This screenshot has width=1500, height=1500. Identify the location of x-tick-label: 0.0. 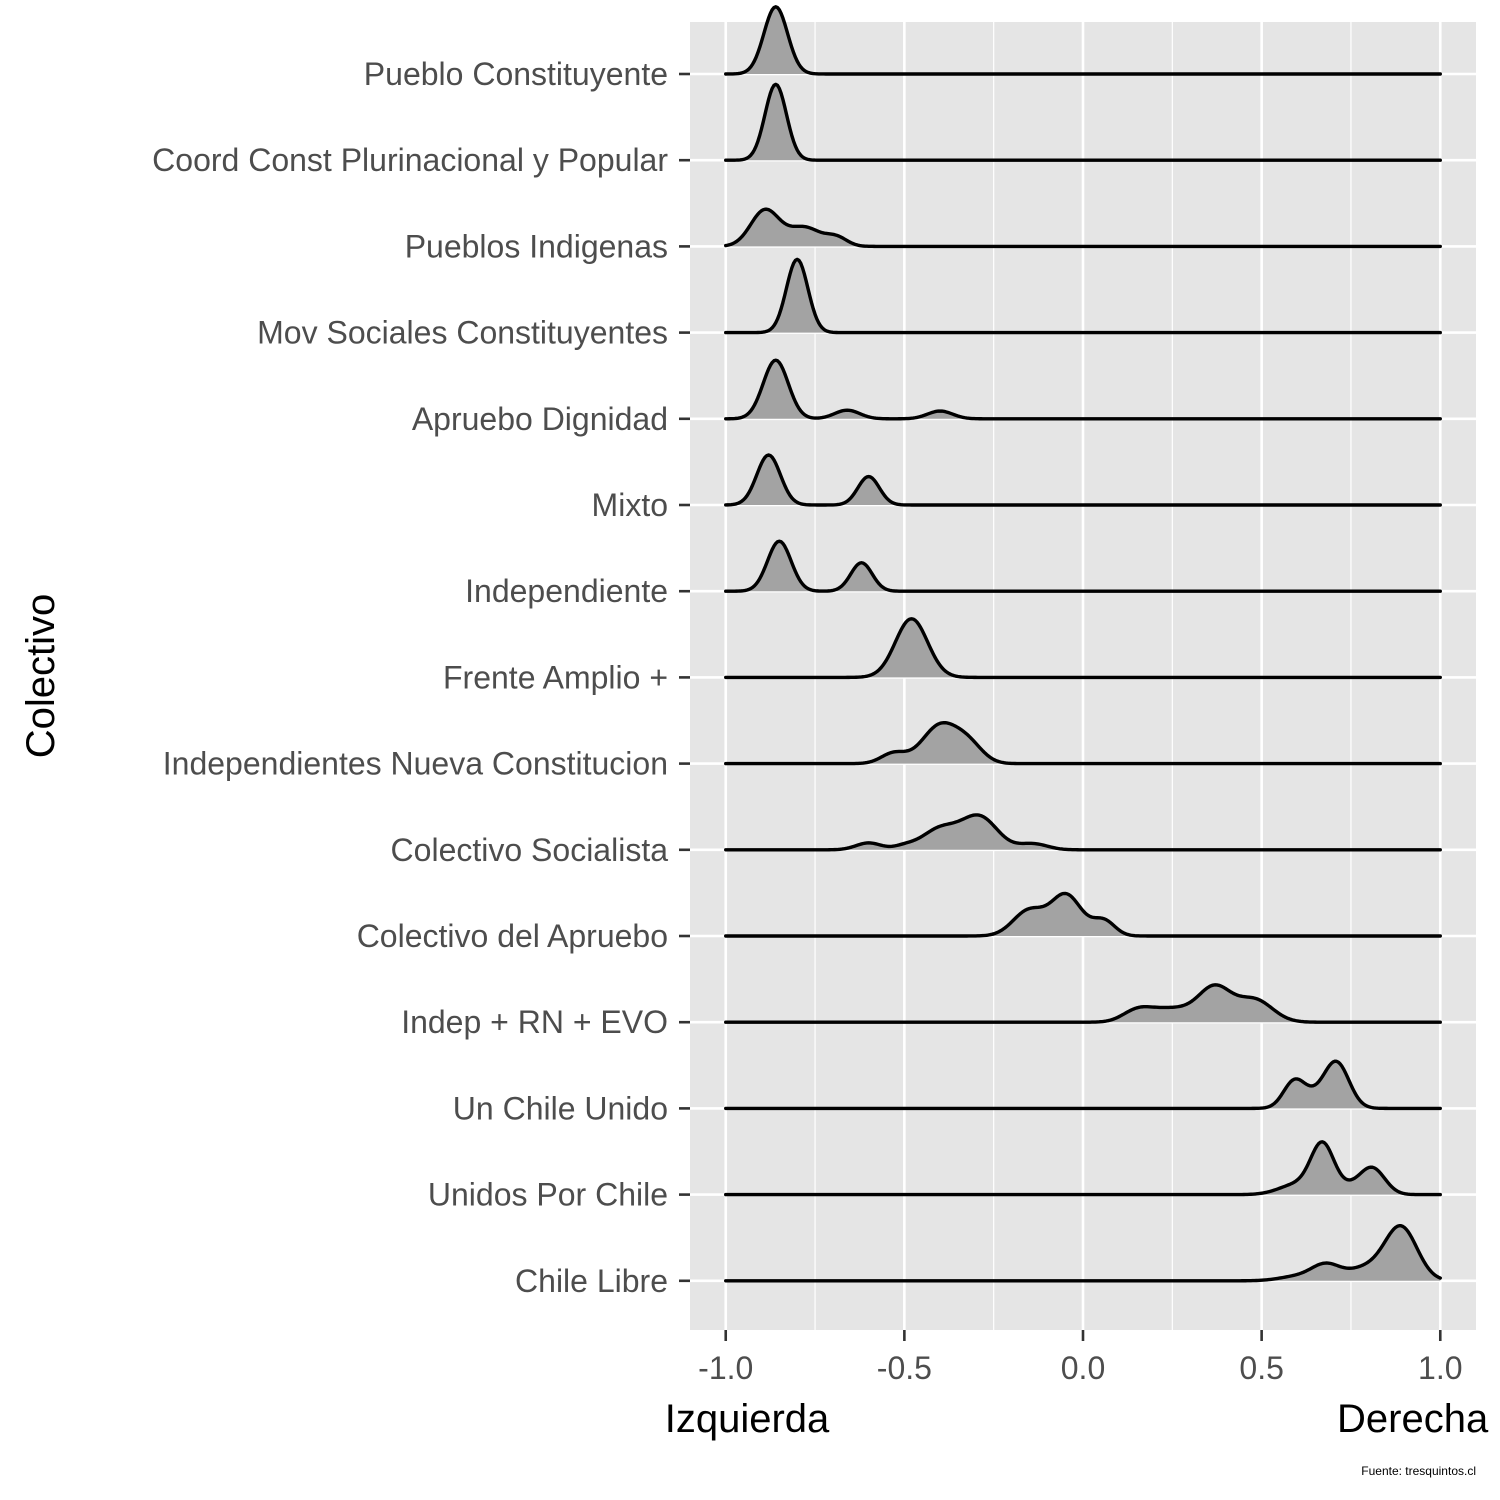
(1083, 1368).